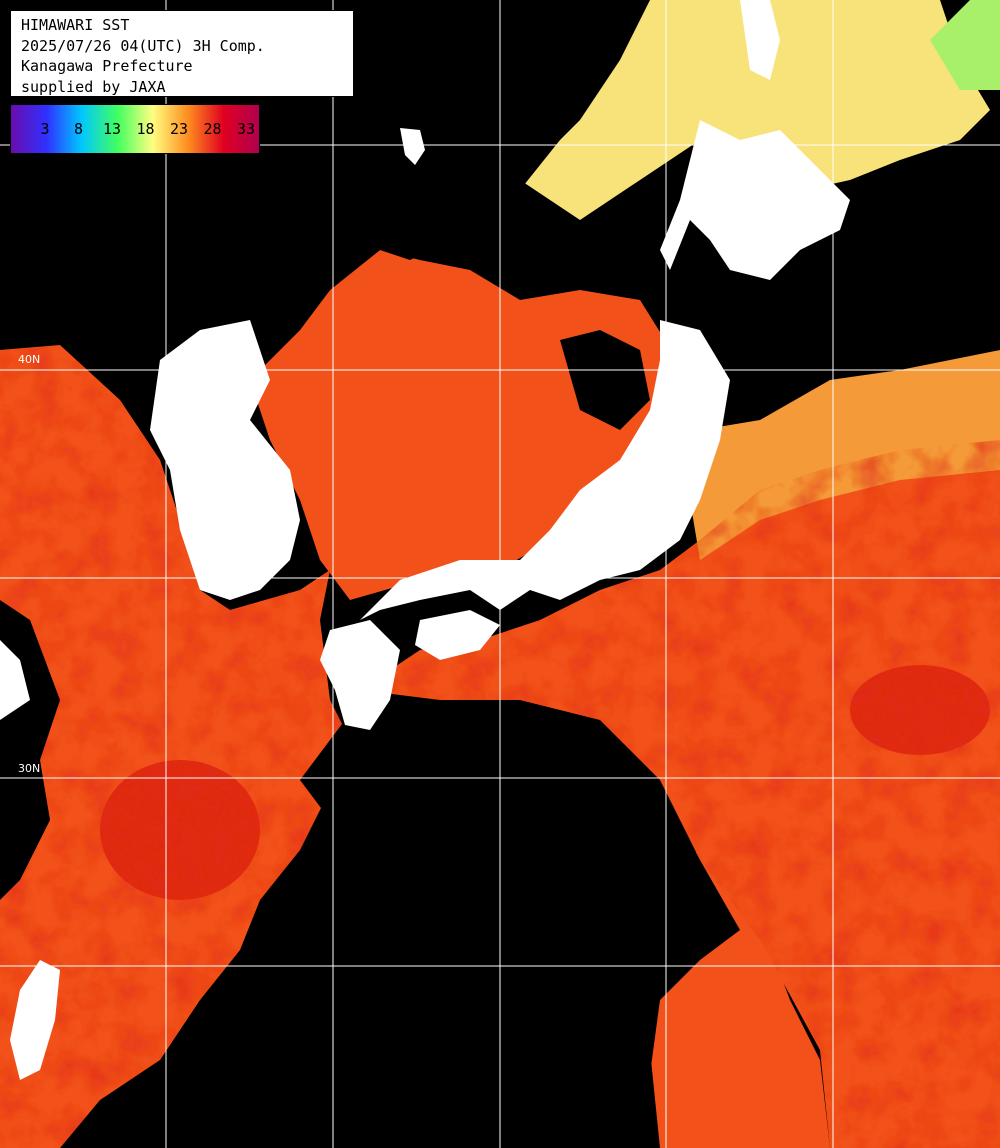 Image resolution: width=1000 pixels, height=1148 pixels. What do you see at coordinates (29, 359) in the screenshot?
I see `lat-label-40: 40N` at bounding box center [29, 359].